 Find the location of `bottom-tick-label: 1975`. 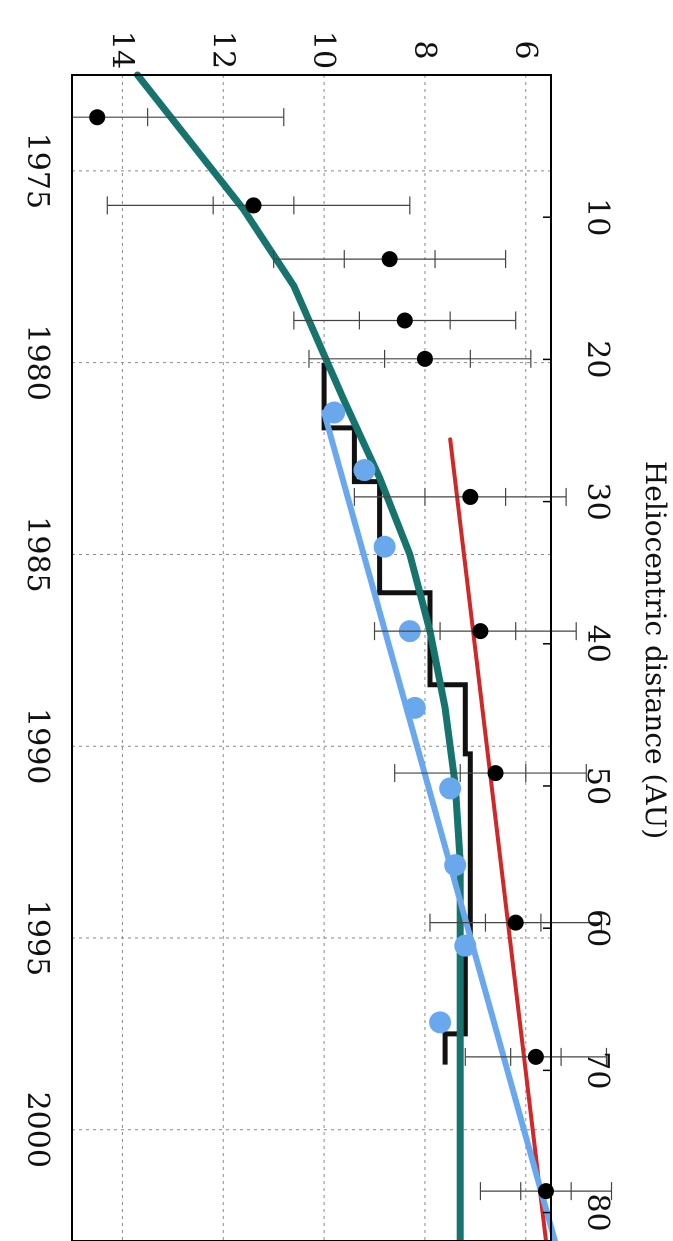

bottom-tick-label: 1975 is located at coordinates (37, 171).